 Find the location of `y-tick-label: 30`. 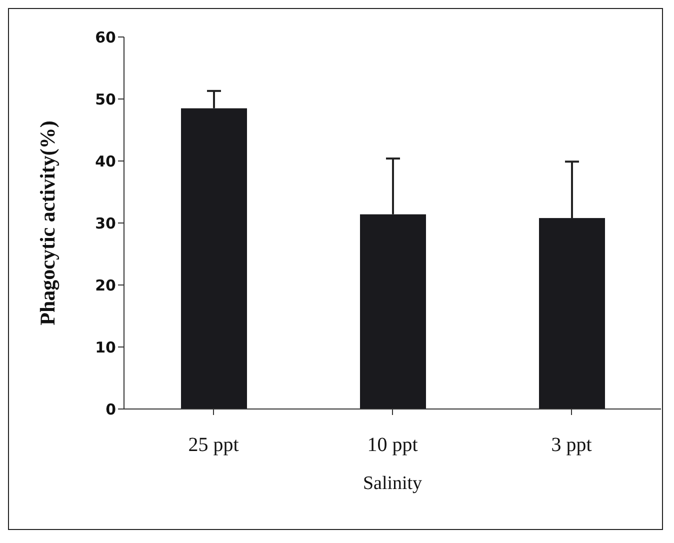

y-tick-label: 30 is located at coordinates (105, 223).